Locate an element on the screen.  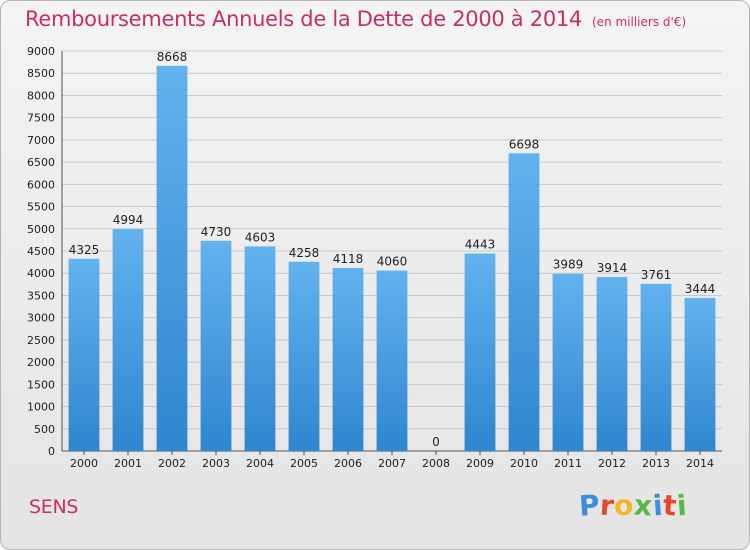
bar-2005 is located at coordinates (304, 356).